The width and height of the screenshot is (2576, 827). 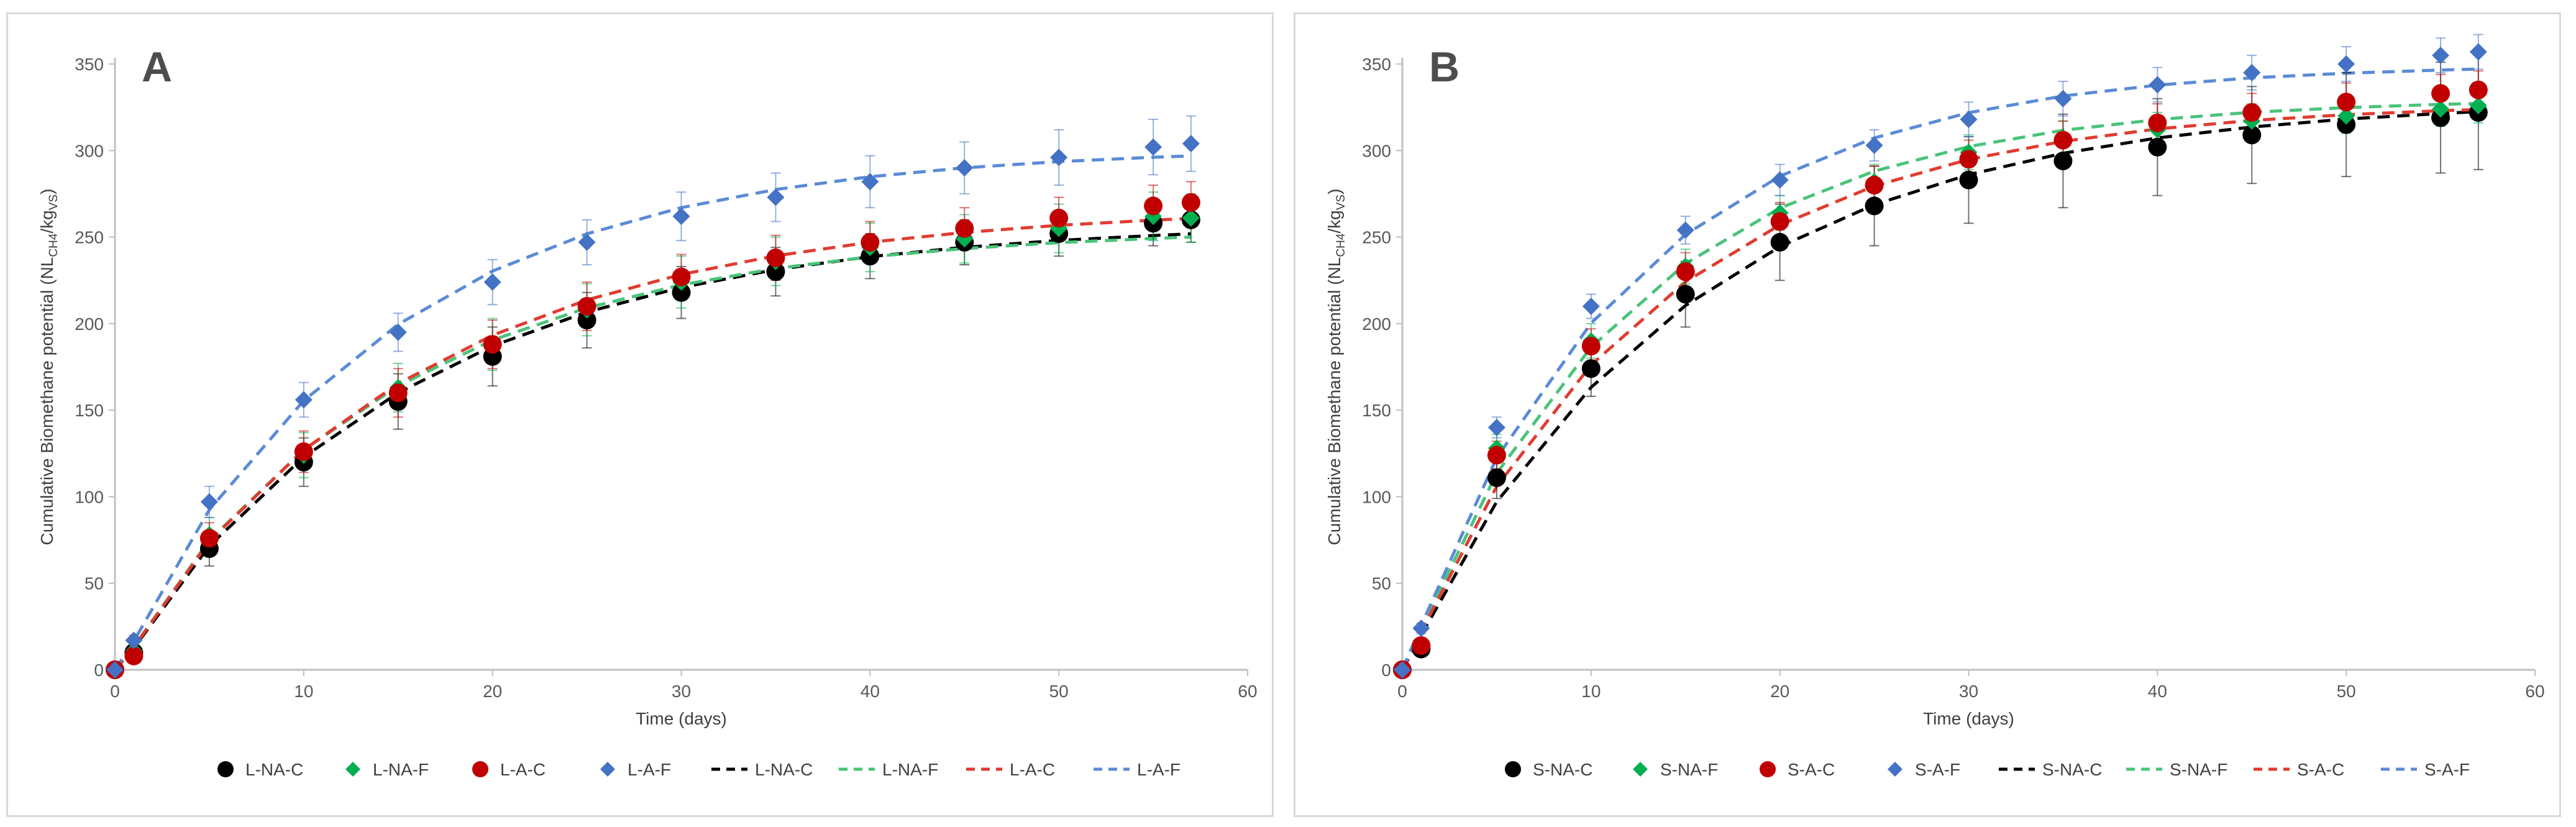 What do you see at coordinates (1513, 769) in the screenshot?
I see `legend-swatch-s-na-c` at bounding box center [1513, 769].